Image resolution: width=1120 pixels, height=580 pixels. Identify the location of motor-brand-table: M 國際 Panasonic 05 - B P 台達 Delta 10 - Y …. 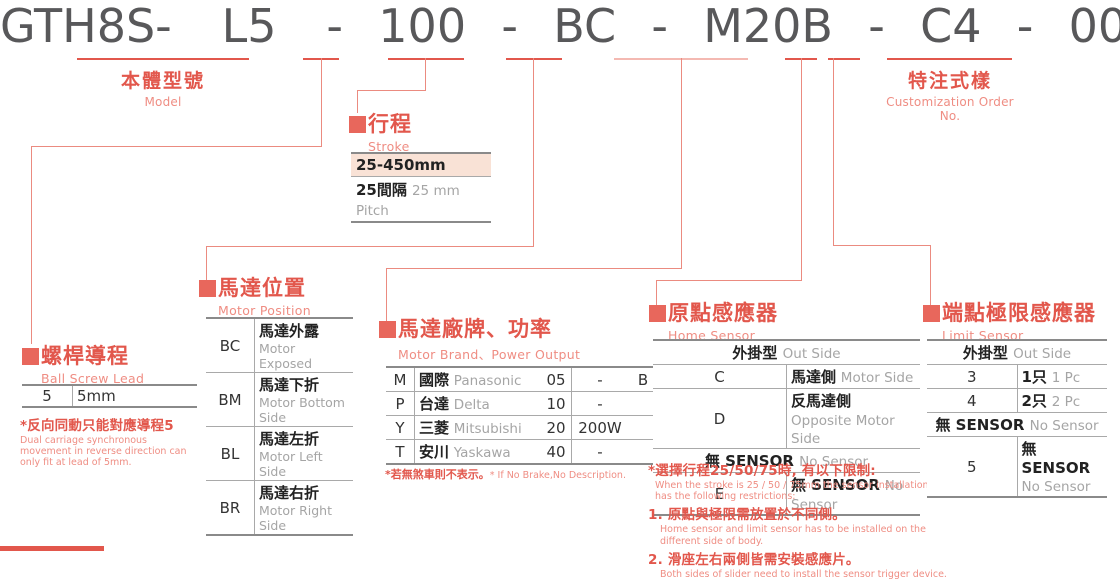
(522, 415).